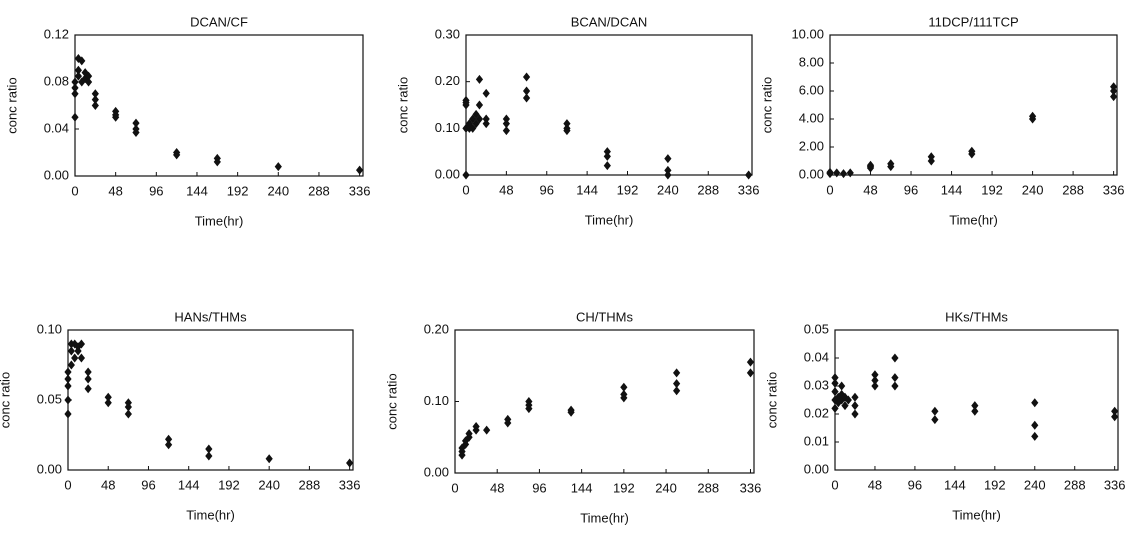 Image resolution: width=1146 pixels, height=544 pixels. Describe the element at coordinates (56, 33) in the screenshot. I see `y-tick-label: 0.12` at that location.